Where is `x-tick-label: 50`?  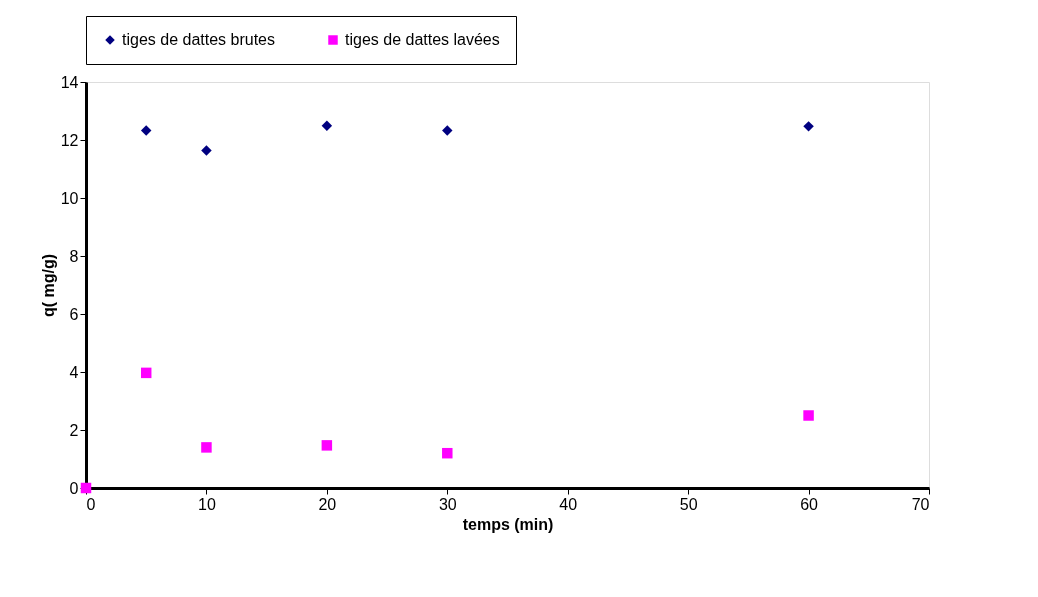 x-tick-label: 50 is located at coordinates (688, 504).